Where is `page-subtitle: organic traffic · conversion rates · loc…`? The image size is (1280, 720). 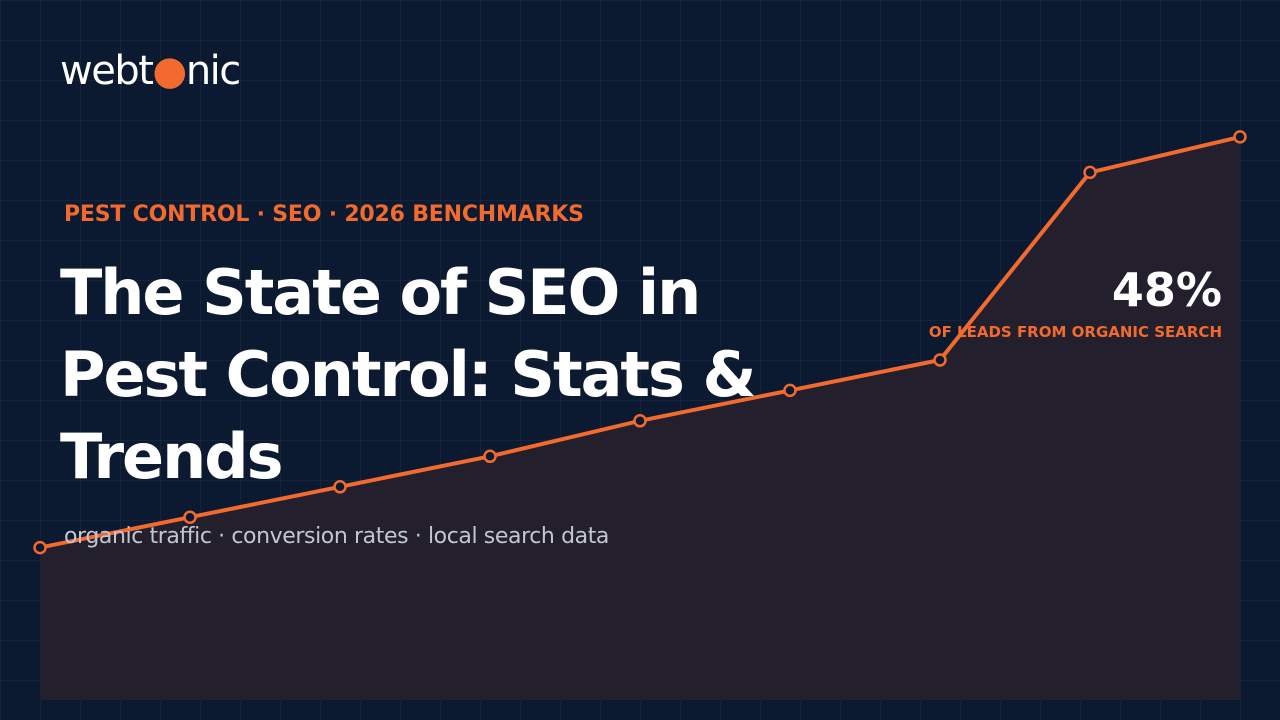
page-subtitle: organic traffic · conversion rates · loc… is located at coordinates (337, 536).